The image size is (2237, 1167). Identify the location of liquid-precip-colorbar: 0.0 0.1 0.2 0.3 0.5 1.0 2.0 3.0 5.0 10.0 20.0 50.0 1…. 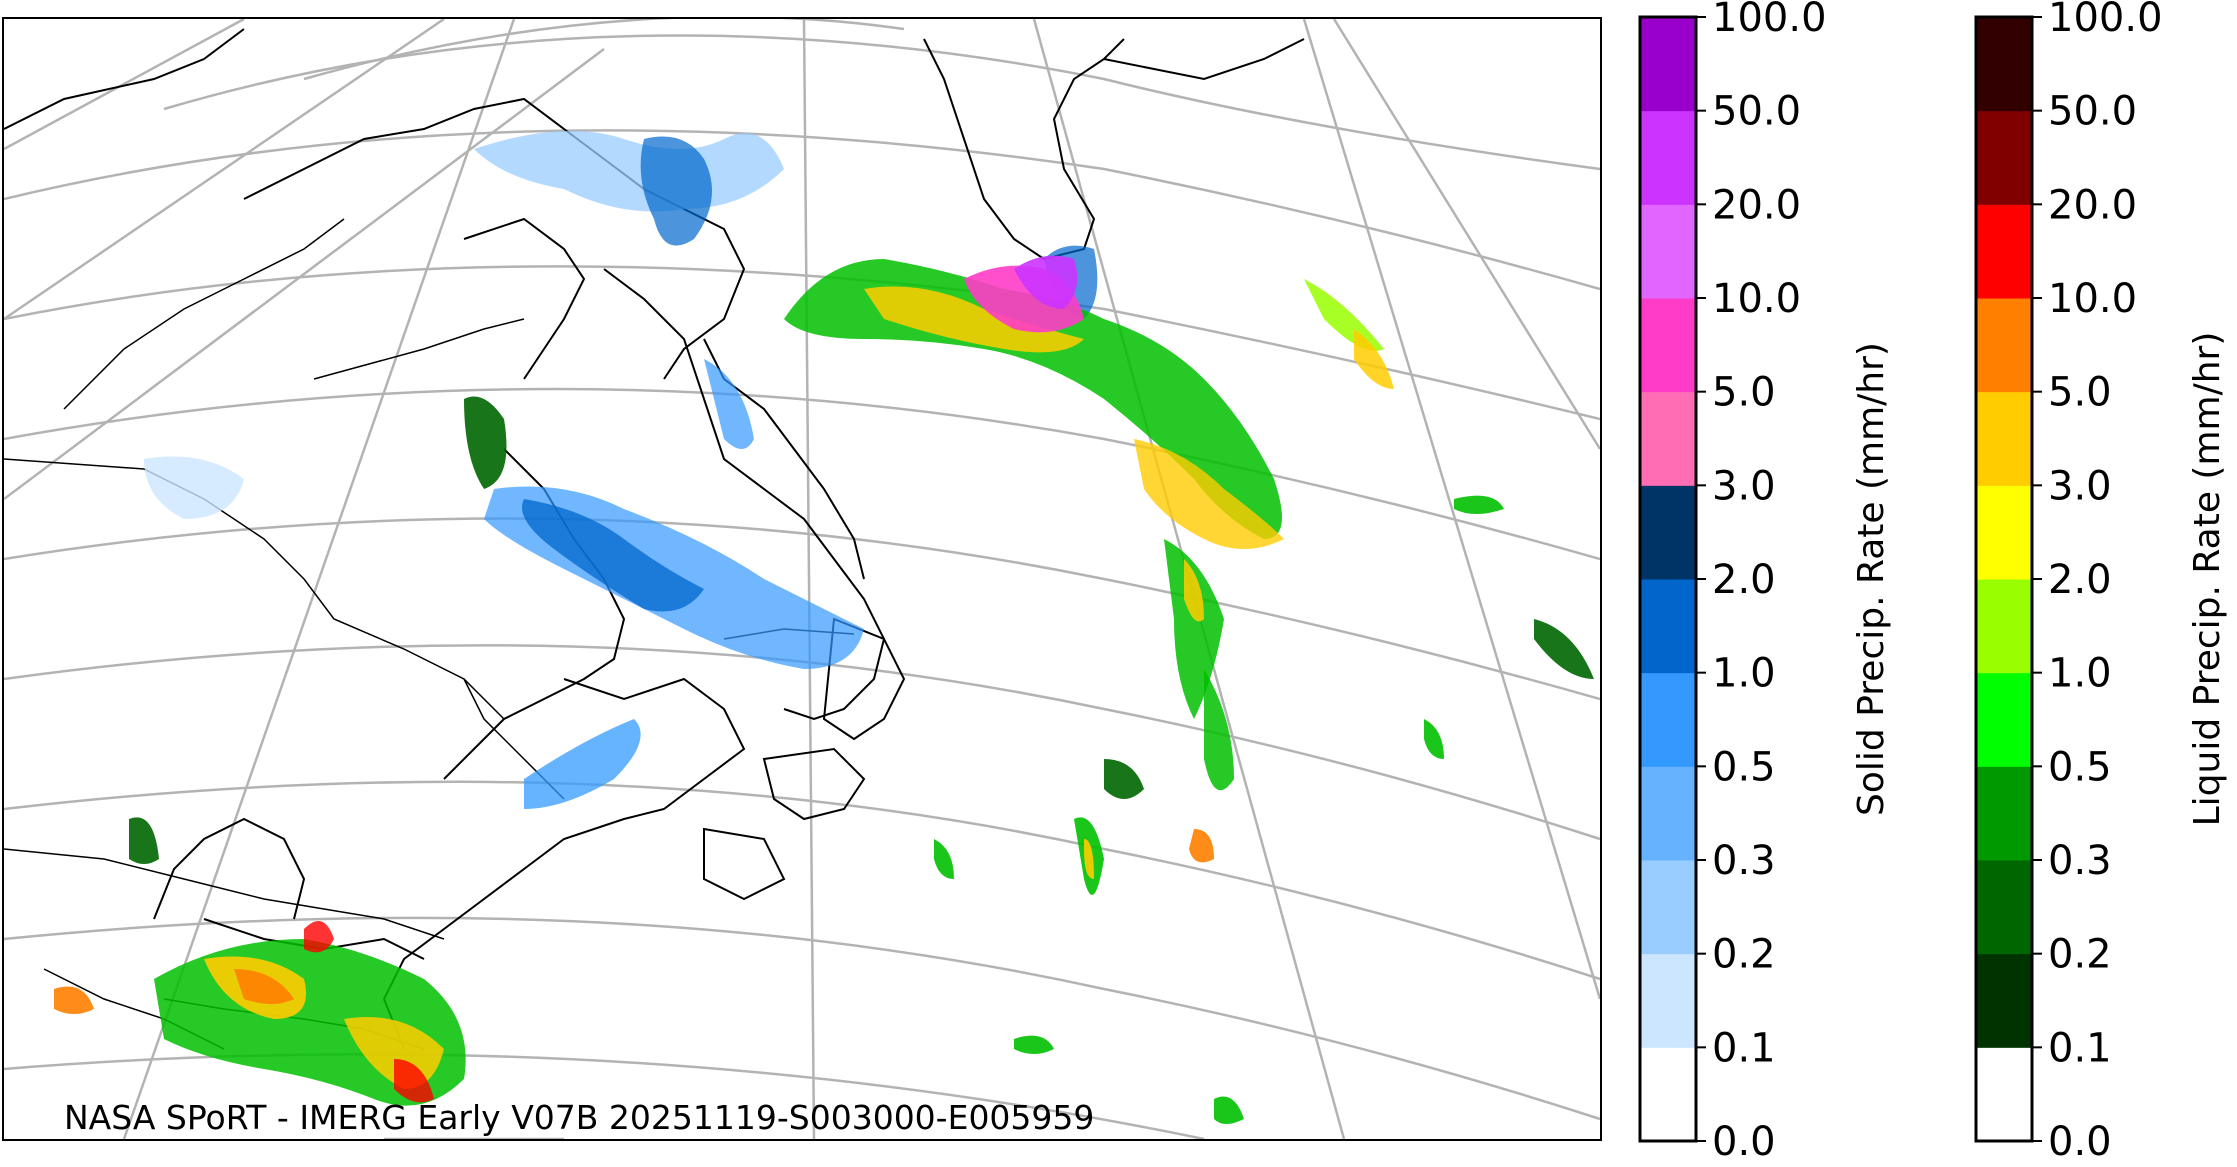
(2105, 582).